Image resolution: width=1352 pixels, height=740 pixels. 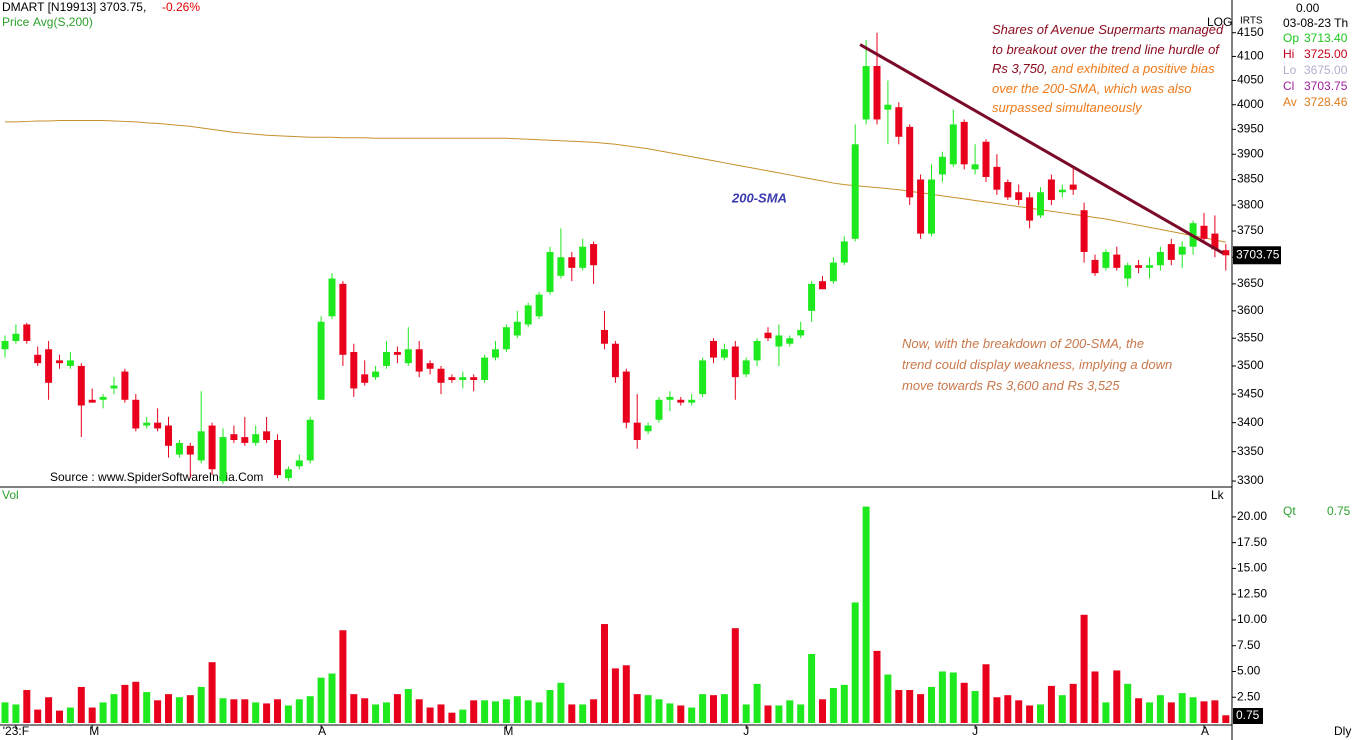 What do you see at coordinates (10, 495) in the screenshot?
I see `volume-title: Vol` at bounding box center [10, 495].